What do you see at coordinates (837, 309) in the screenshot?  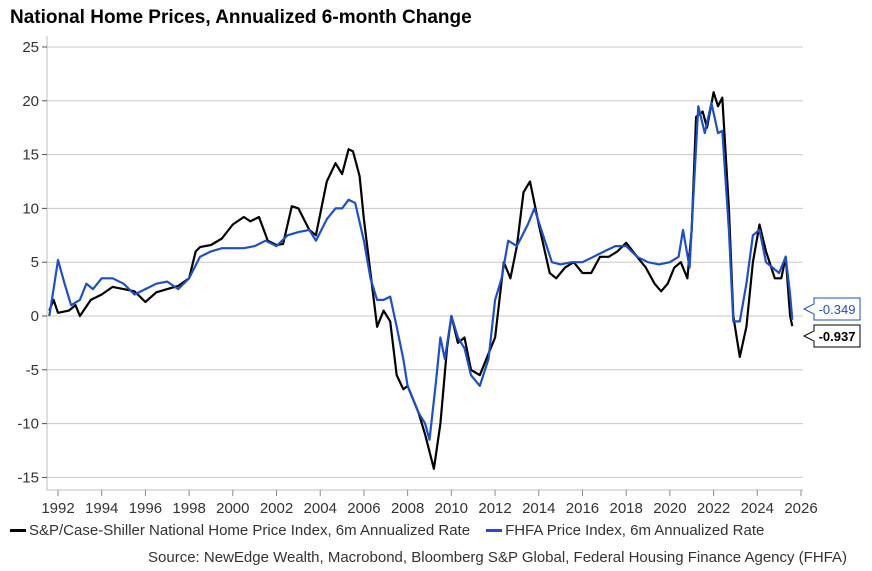 I see `callout-value: -0.349` at bounding box center [837, 309].